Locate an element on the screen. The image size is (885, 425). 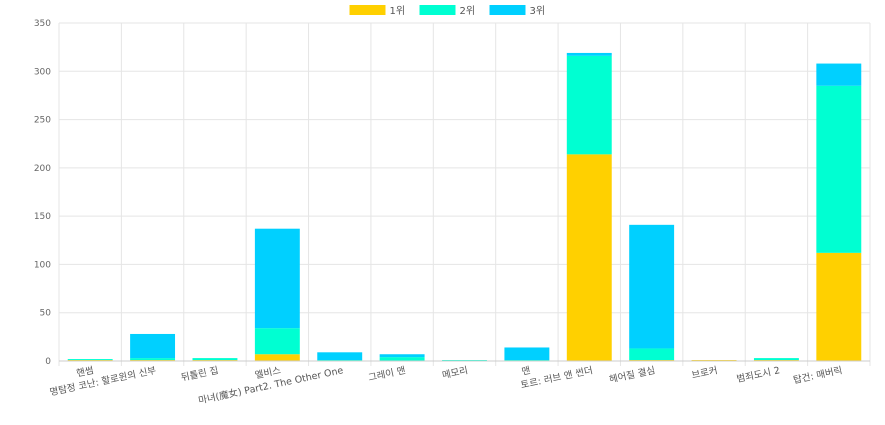
y-tick-label: 250 is located at coordinates (42, 121).